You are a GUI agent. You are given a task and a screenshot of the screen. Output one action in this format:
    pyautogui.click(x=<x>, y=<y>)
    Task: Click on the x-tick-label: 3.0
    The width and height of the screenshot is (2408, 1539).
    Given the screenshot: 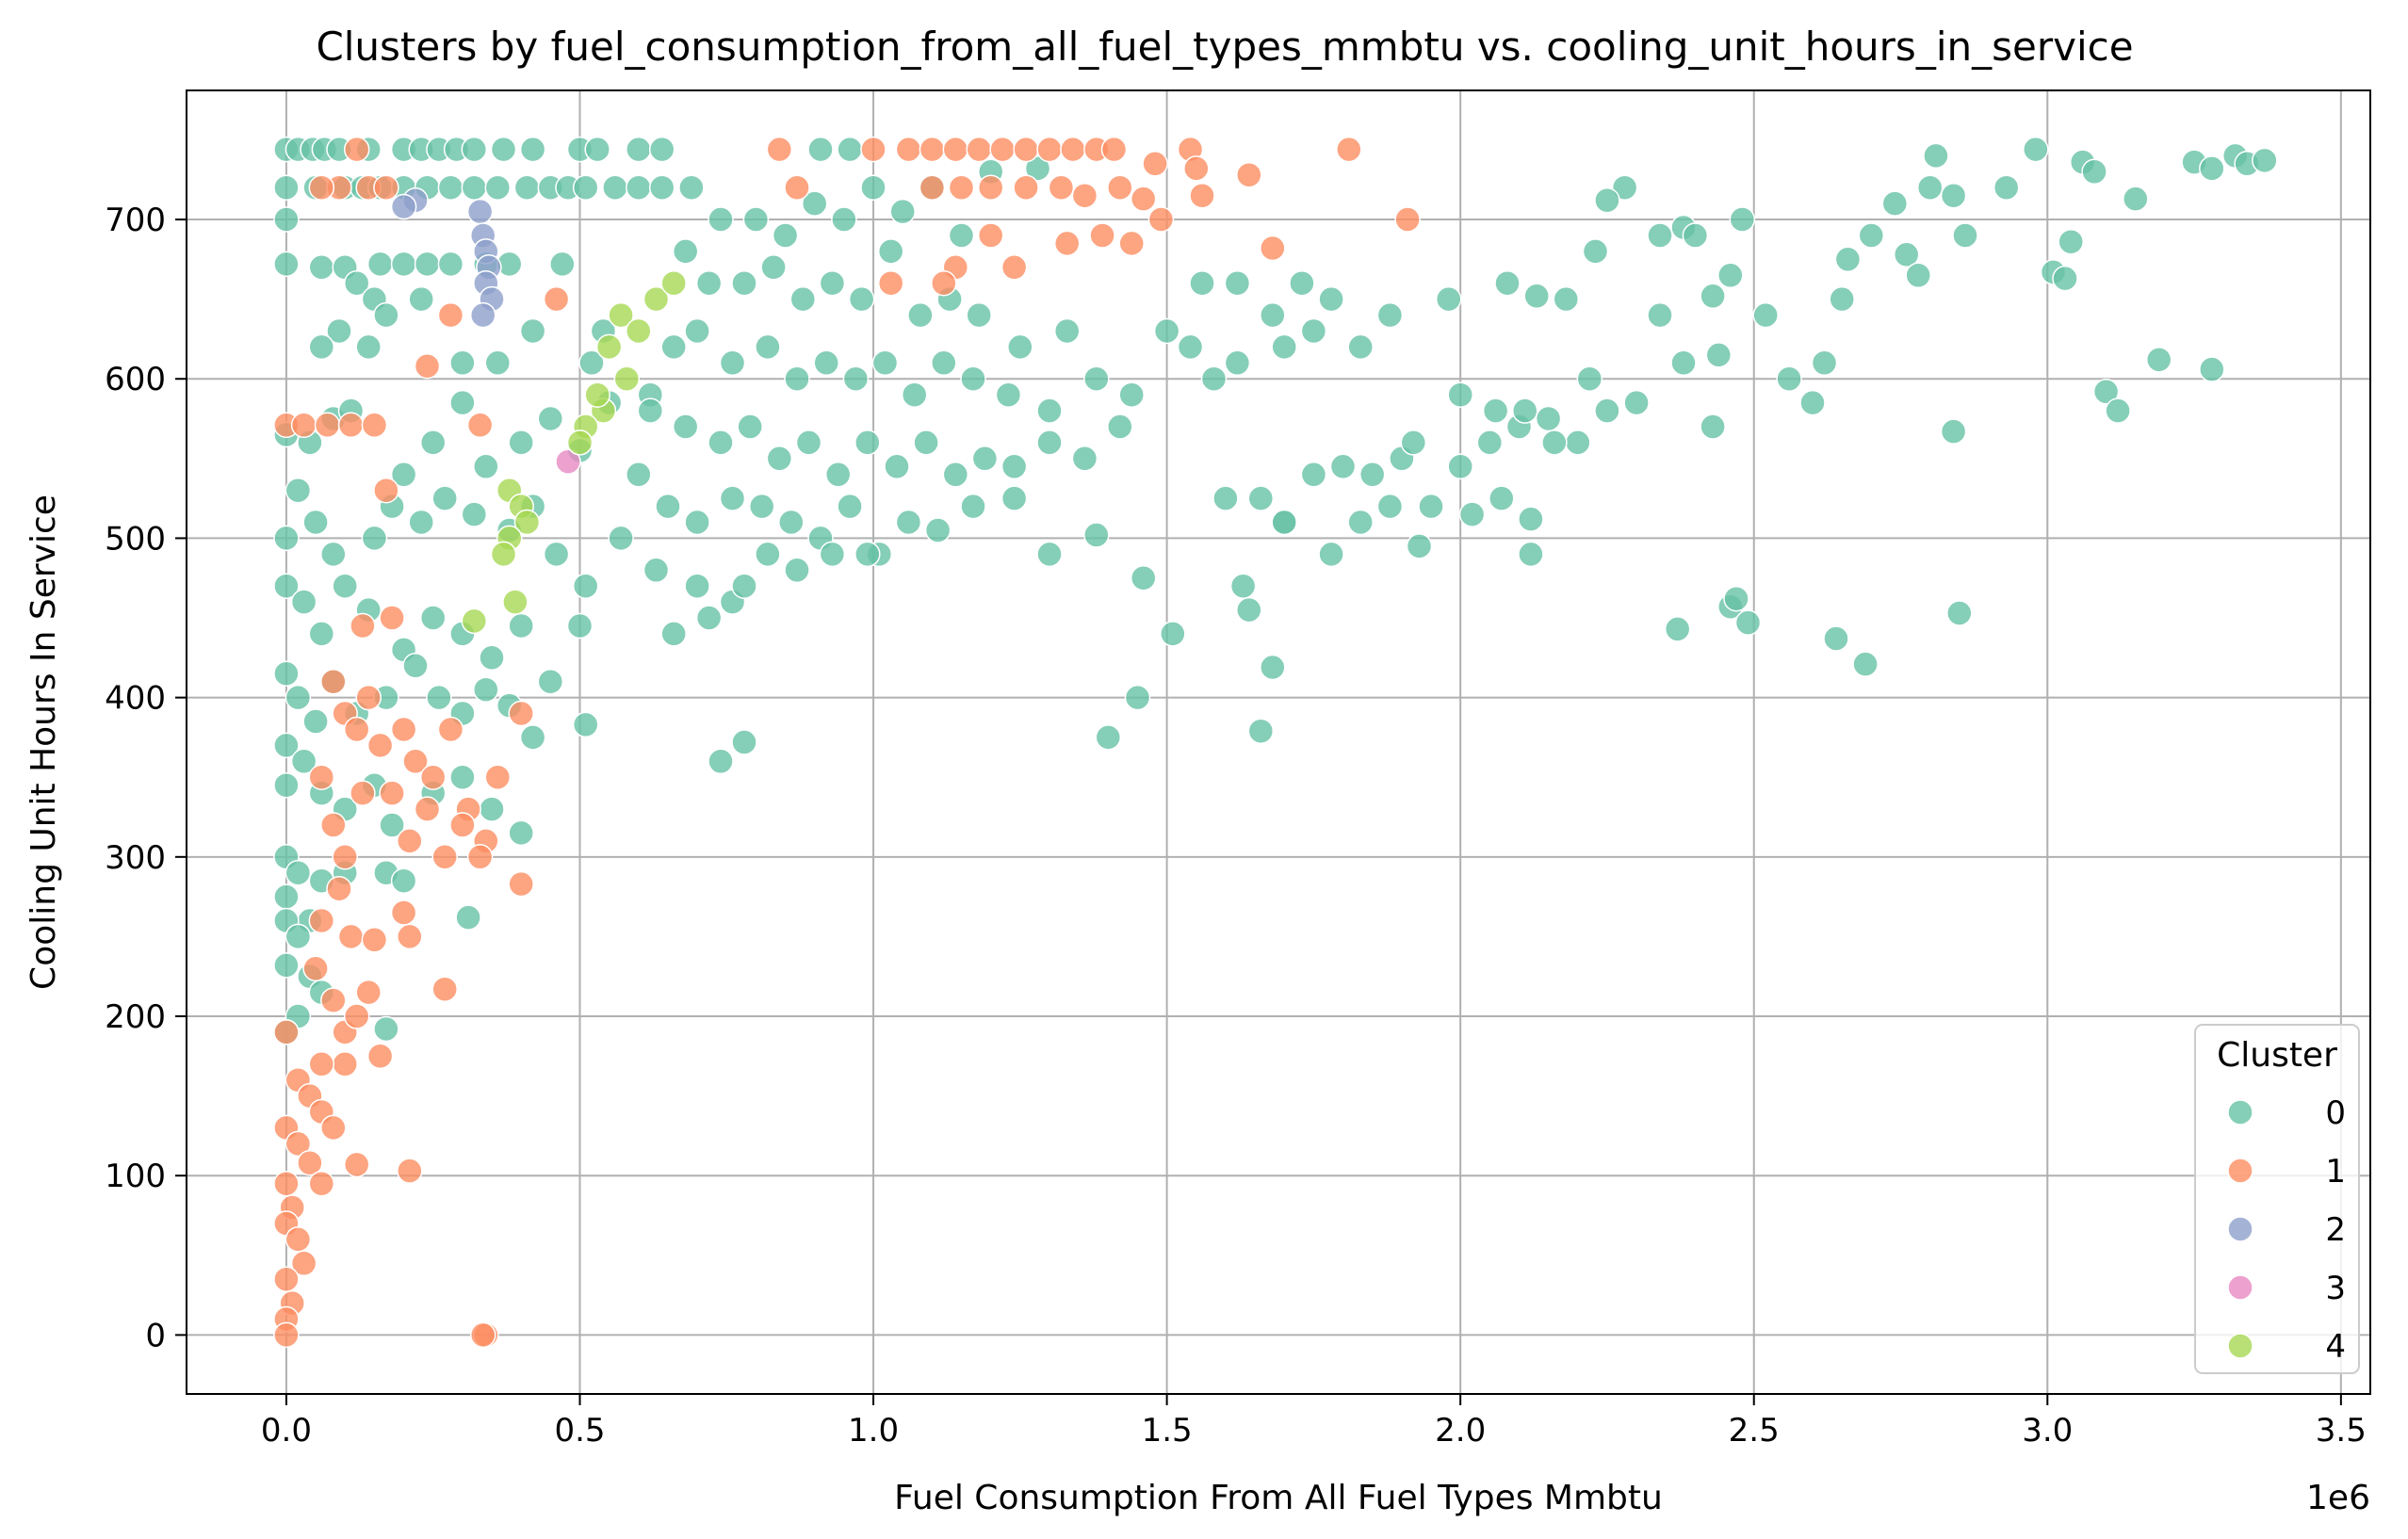 What is the action you would take?
    pyautogui.click(x=2047, y=1431)
    